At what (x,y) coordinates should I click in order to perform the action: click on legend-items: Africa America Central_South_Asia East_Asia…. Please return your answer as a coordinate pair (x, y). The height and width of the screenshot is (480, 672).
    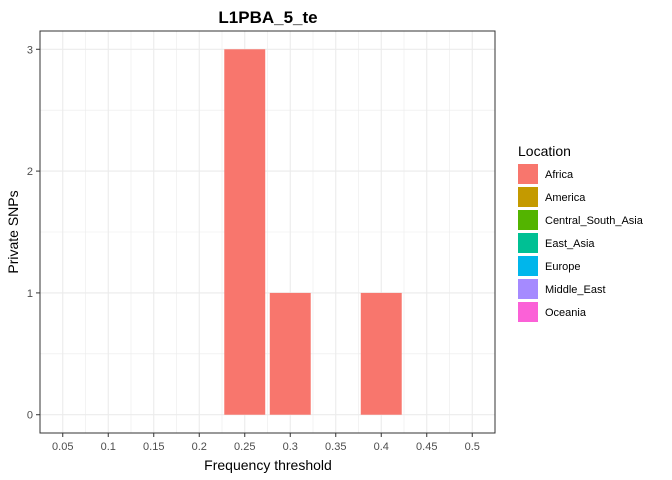
    Looking at the image, I should click on (581, 243).